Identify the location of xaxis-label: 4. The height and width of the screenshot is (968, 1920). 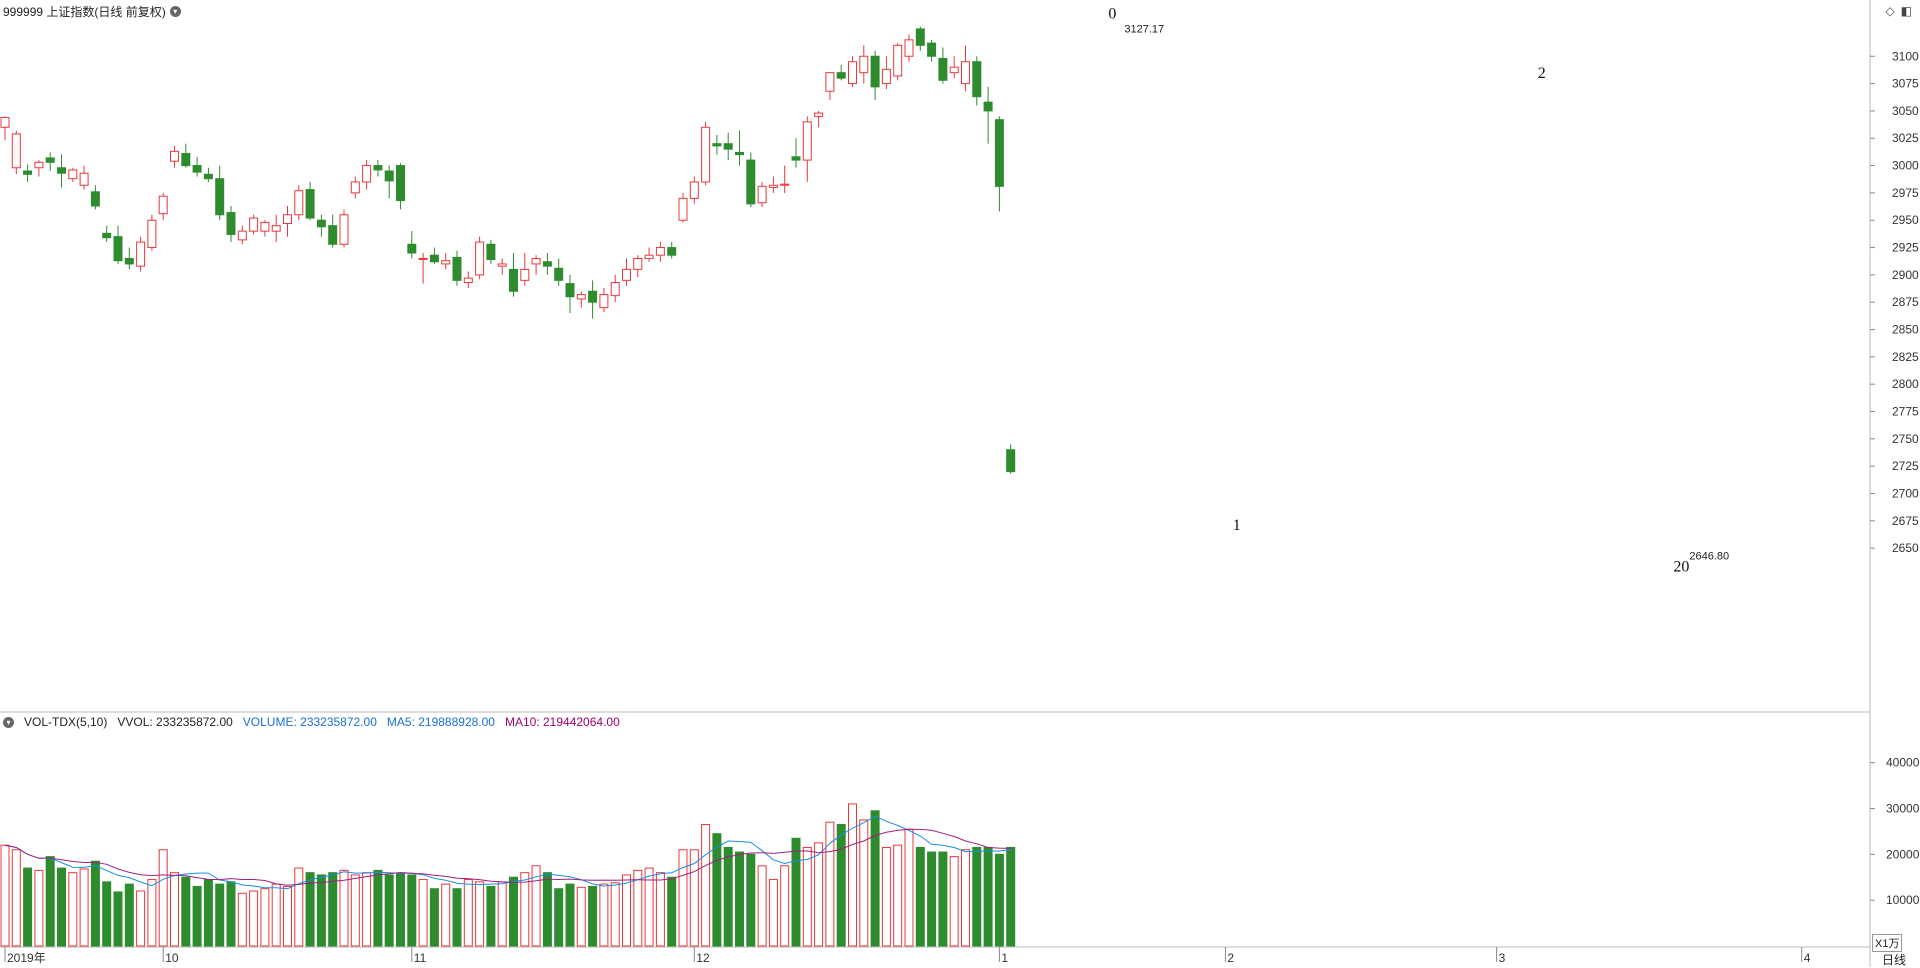
(1807, 958).